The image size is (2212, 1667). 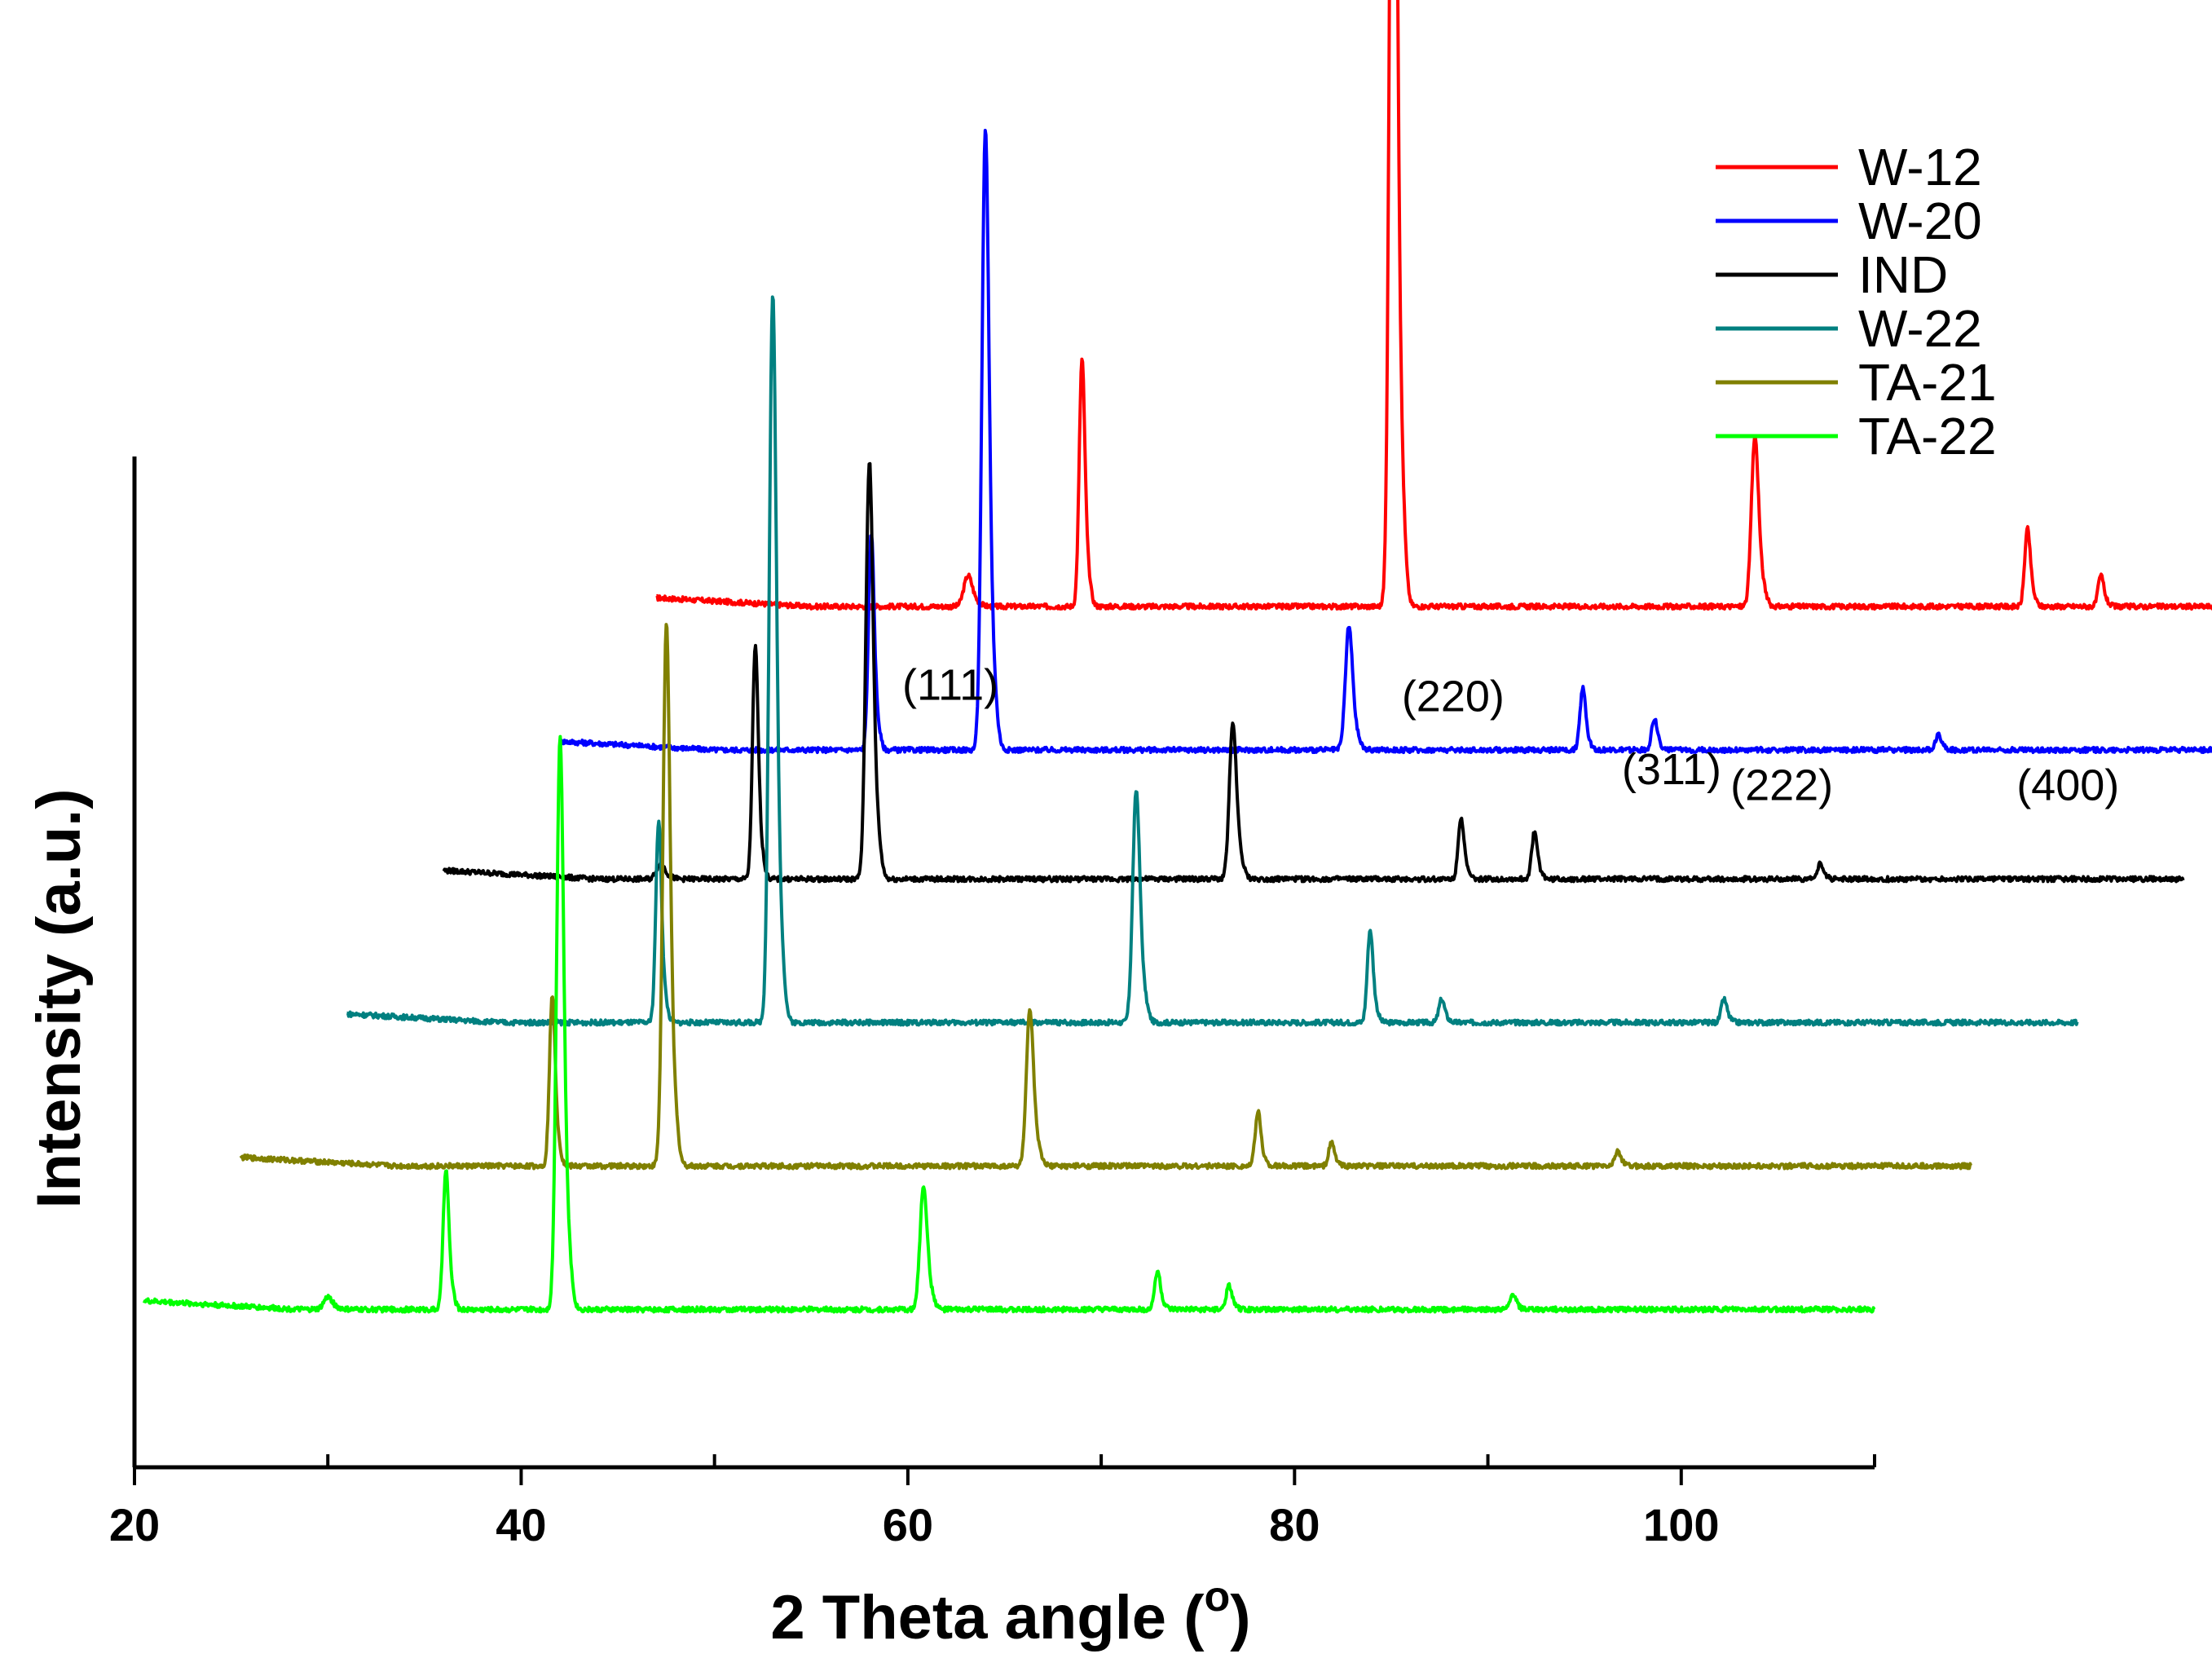 I want to click on peak-label: (111), so click(x=950, y=684).